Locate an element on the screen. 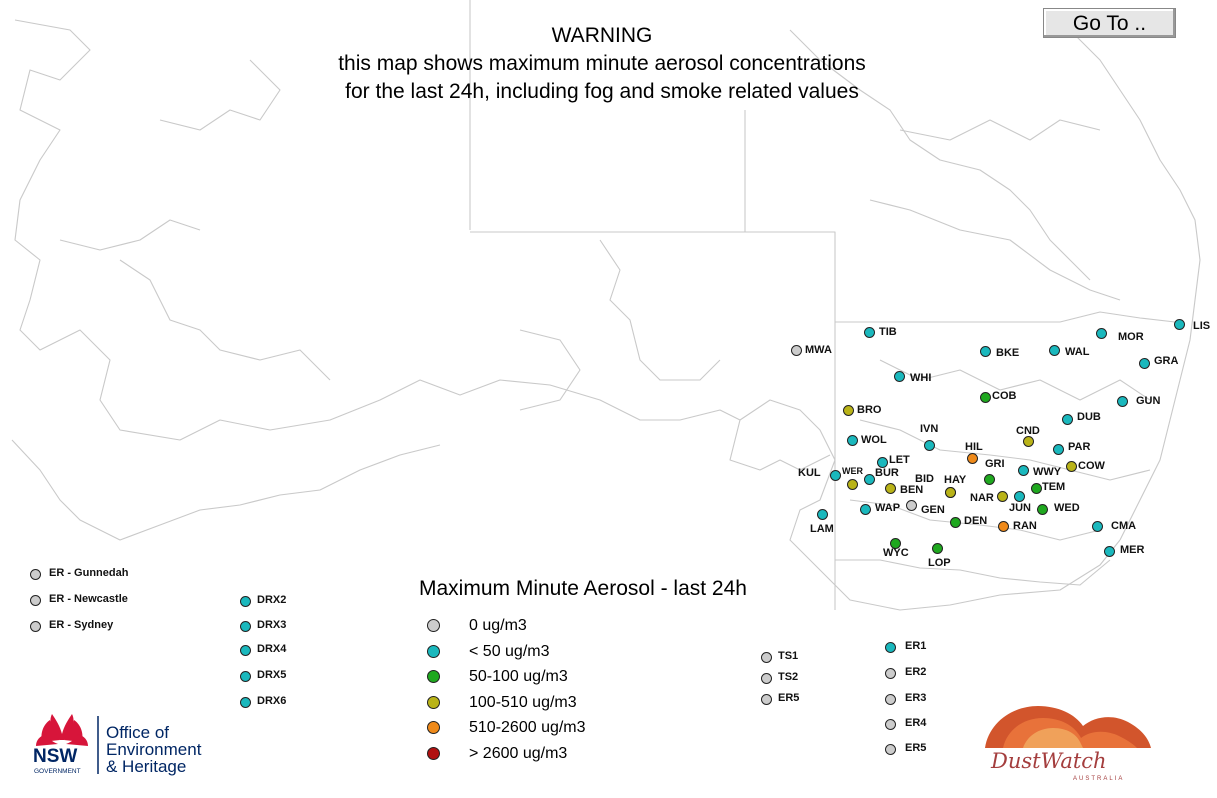 The image size is (1217, 798). station-label: COW is located at coordinates (1091, 466).